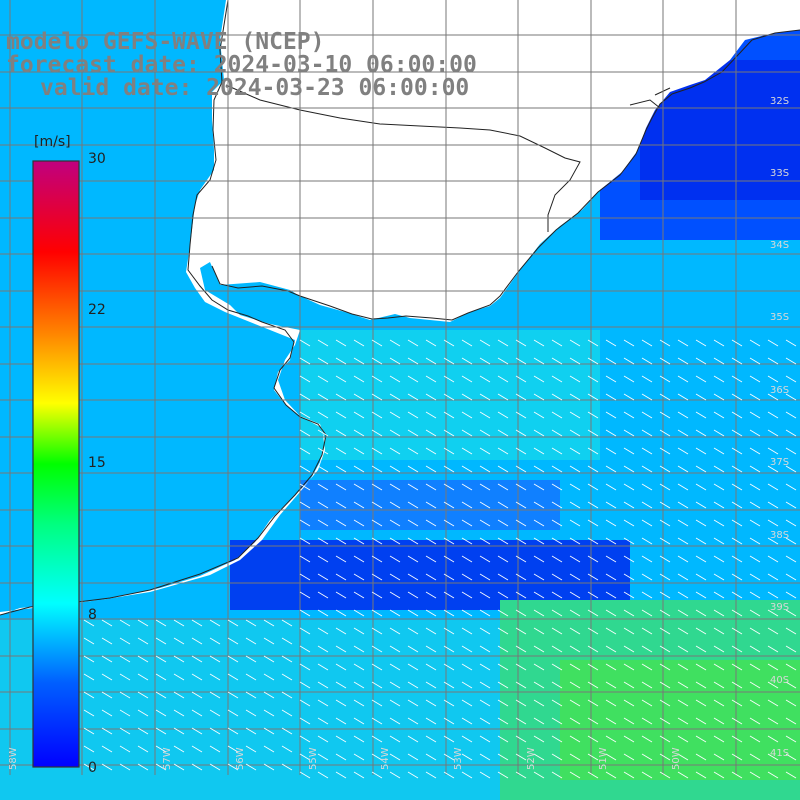  What do you see at coordinates (250, 710) in the screenshot?
I see `sea-mid-speed-region` at bounding box center [250, 710].